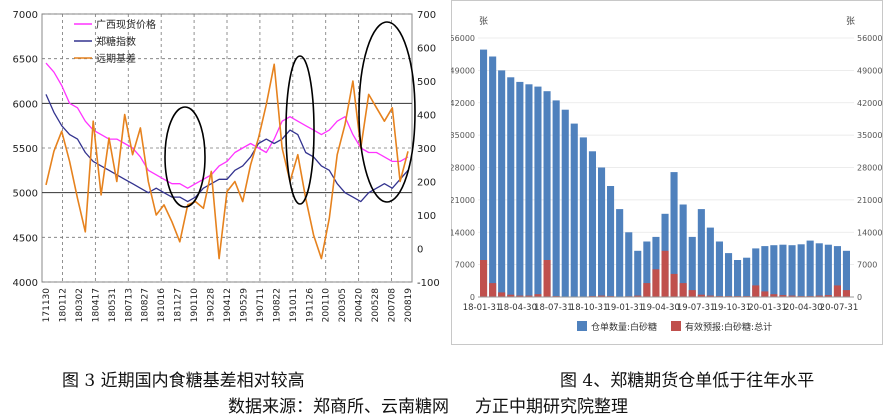 This screenshot has height=417, width=886. Describe the element at coordinates (553, 308) in the screenshot. I see `x-tick-label: 18-07-31` at that location.